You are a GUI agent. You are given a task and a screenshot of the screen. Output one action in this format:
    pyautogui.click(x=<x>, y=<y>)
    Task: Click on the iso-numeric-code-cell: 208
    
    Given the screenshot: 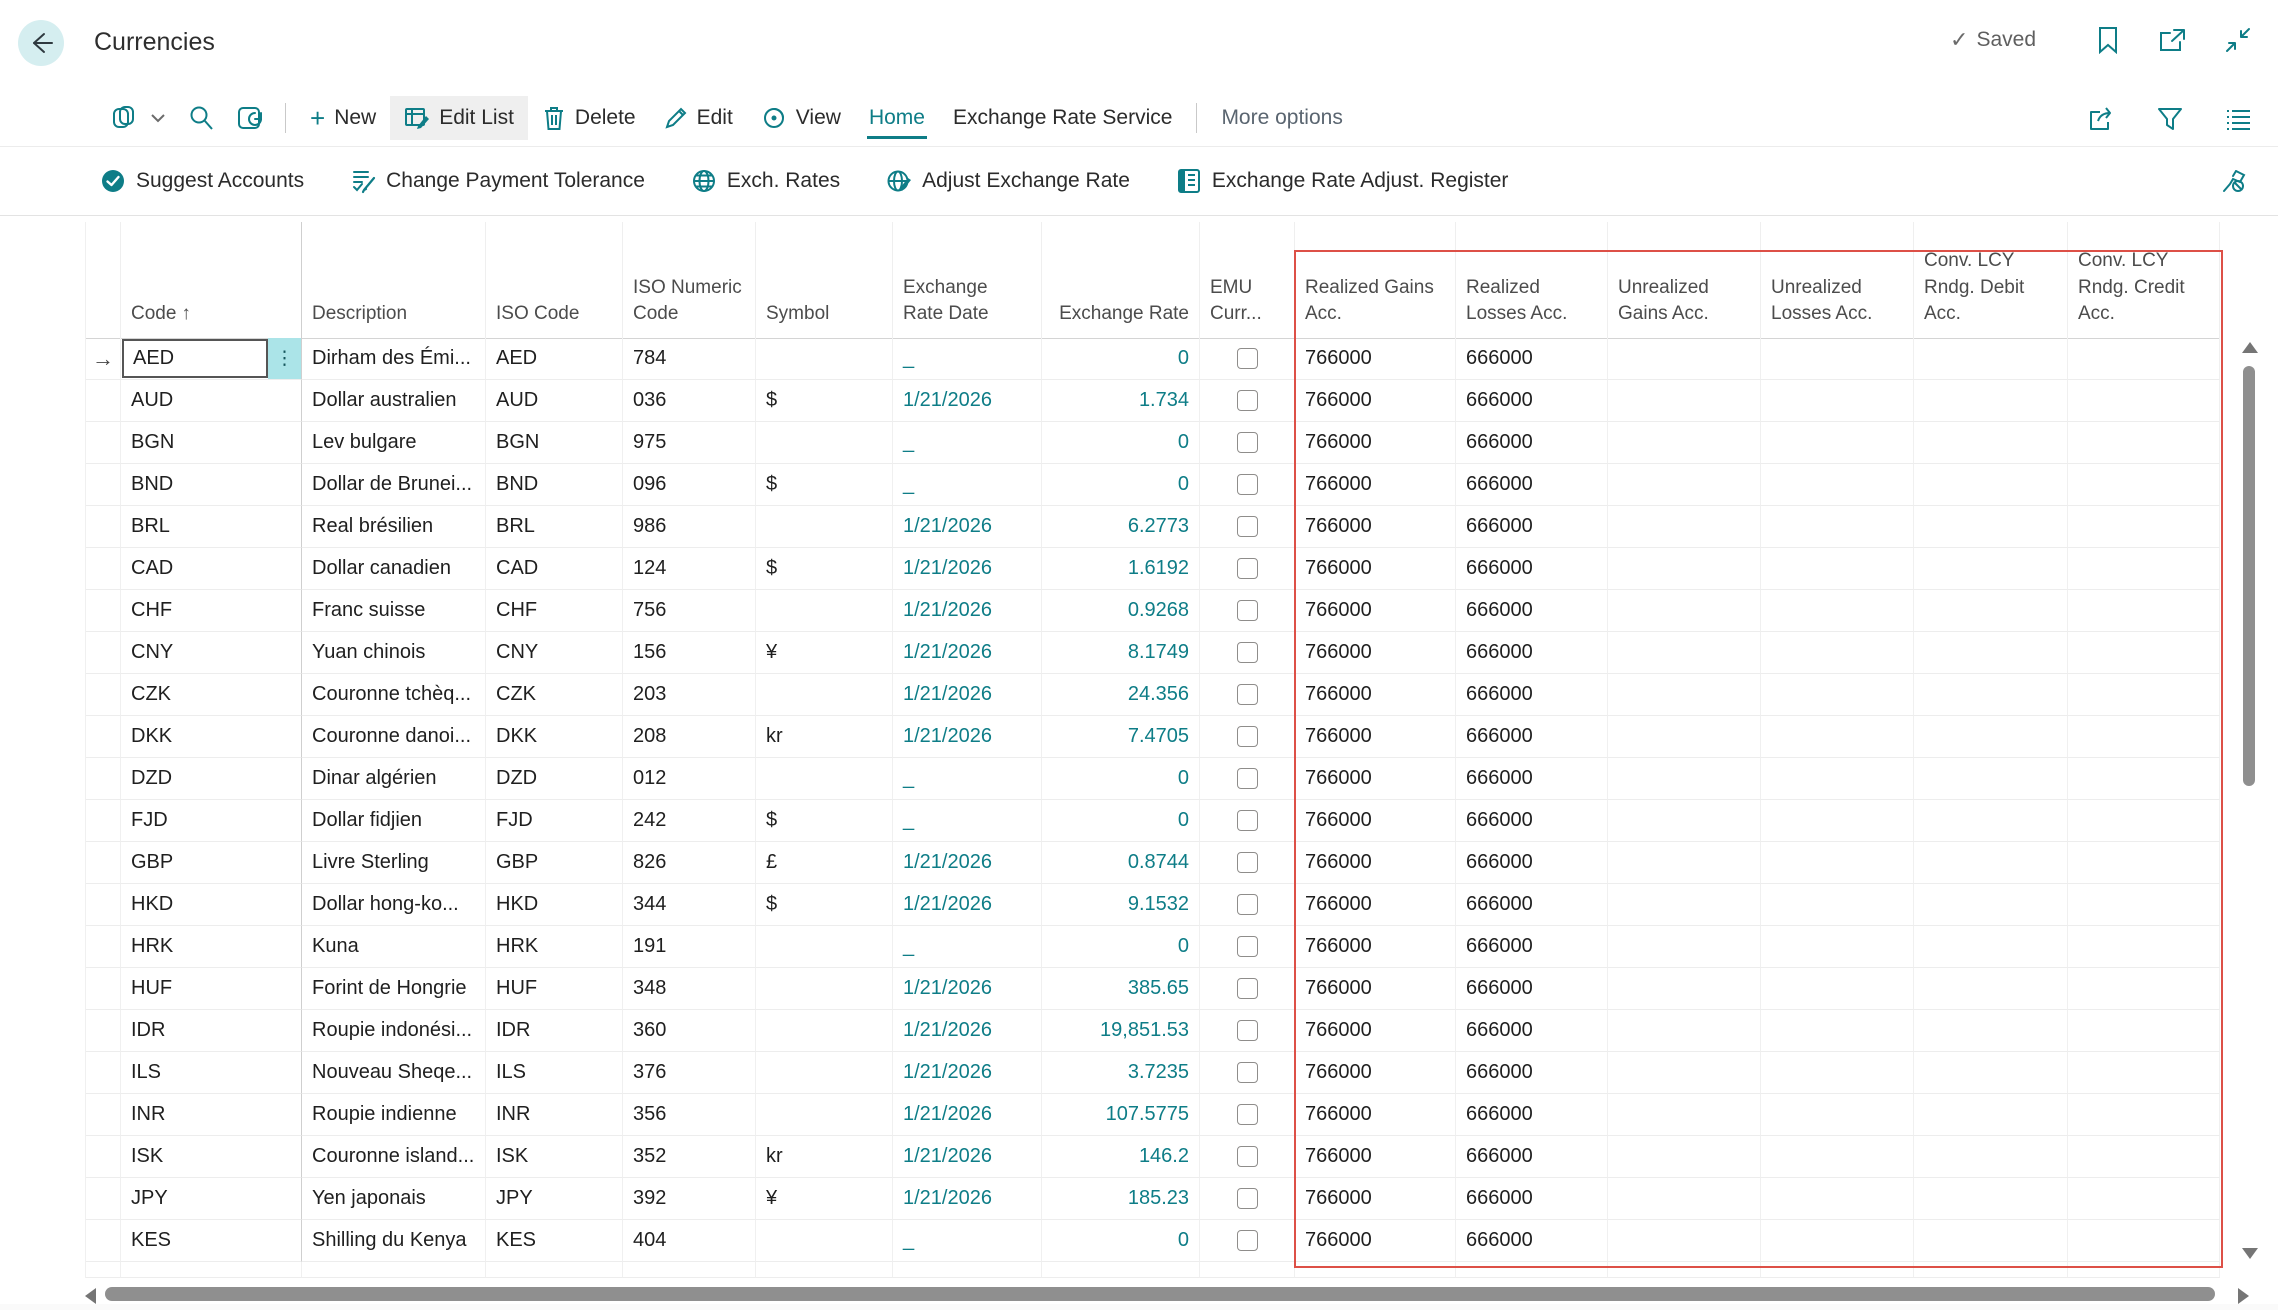 What is the action you would take?
    pyautogui.click(x=689, y=737)
    